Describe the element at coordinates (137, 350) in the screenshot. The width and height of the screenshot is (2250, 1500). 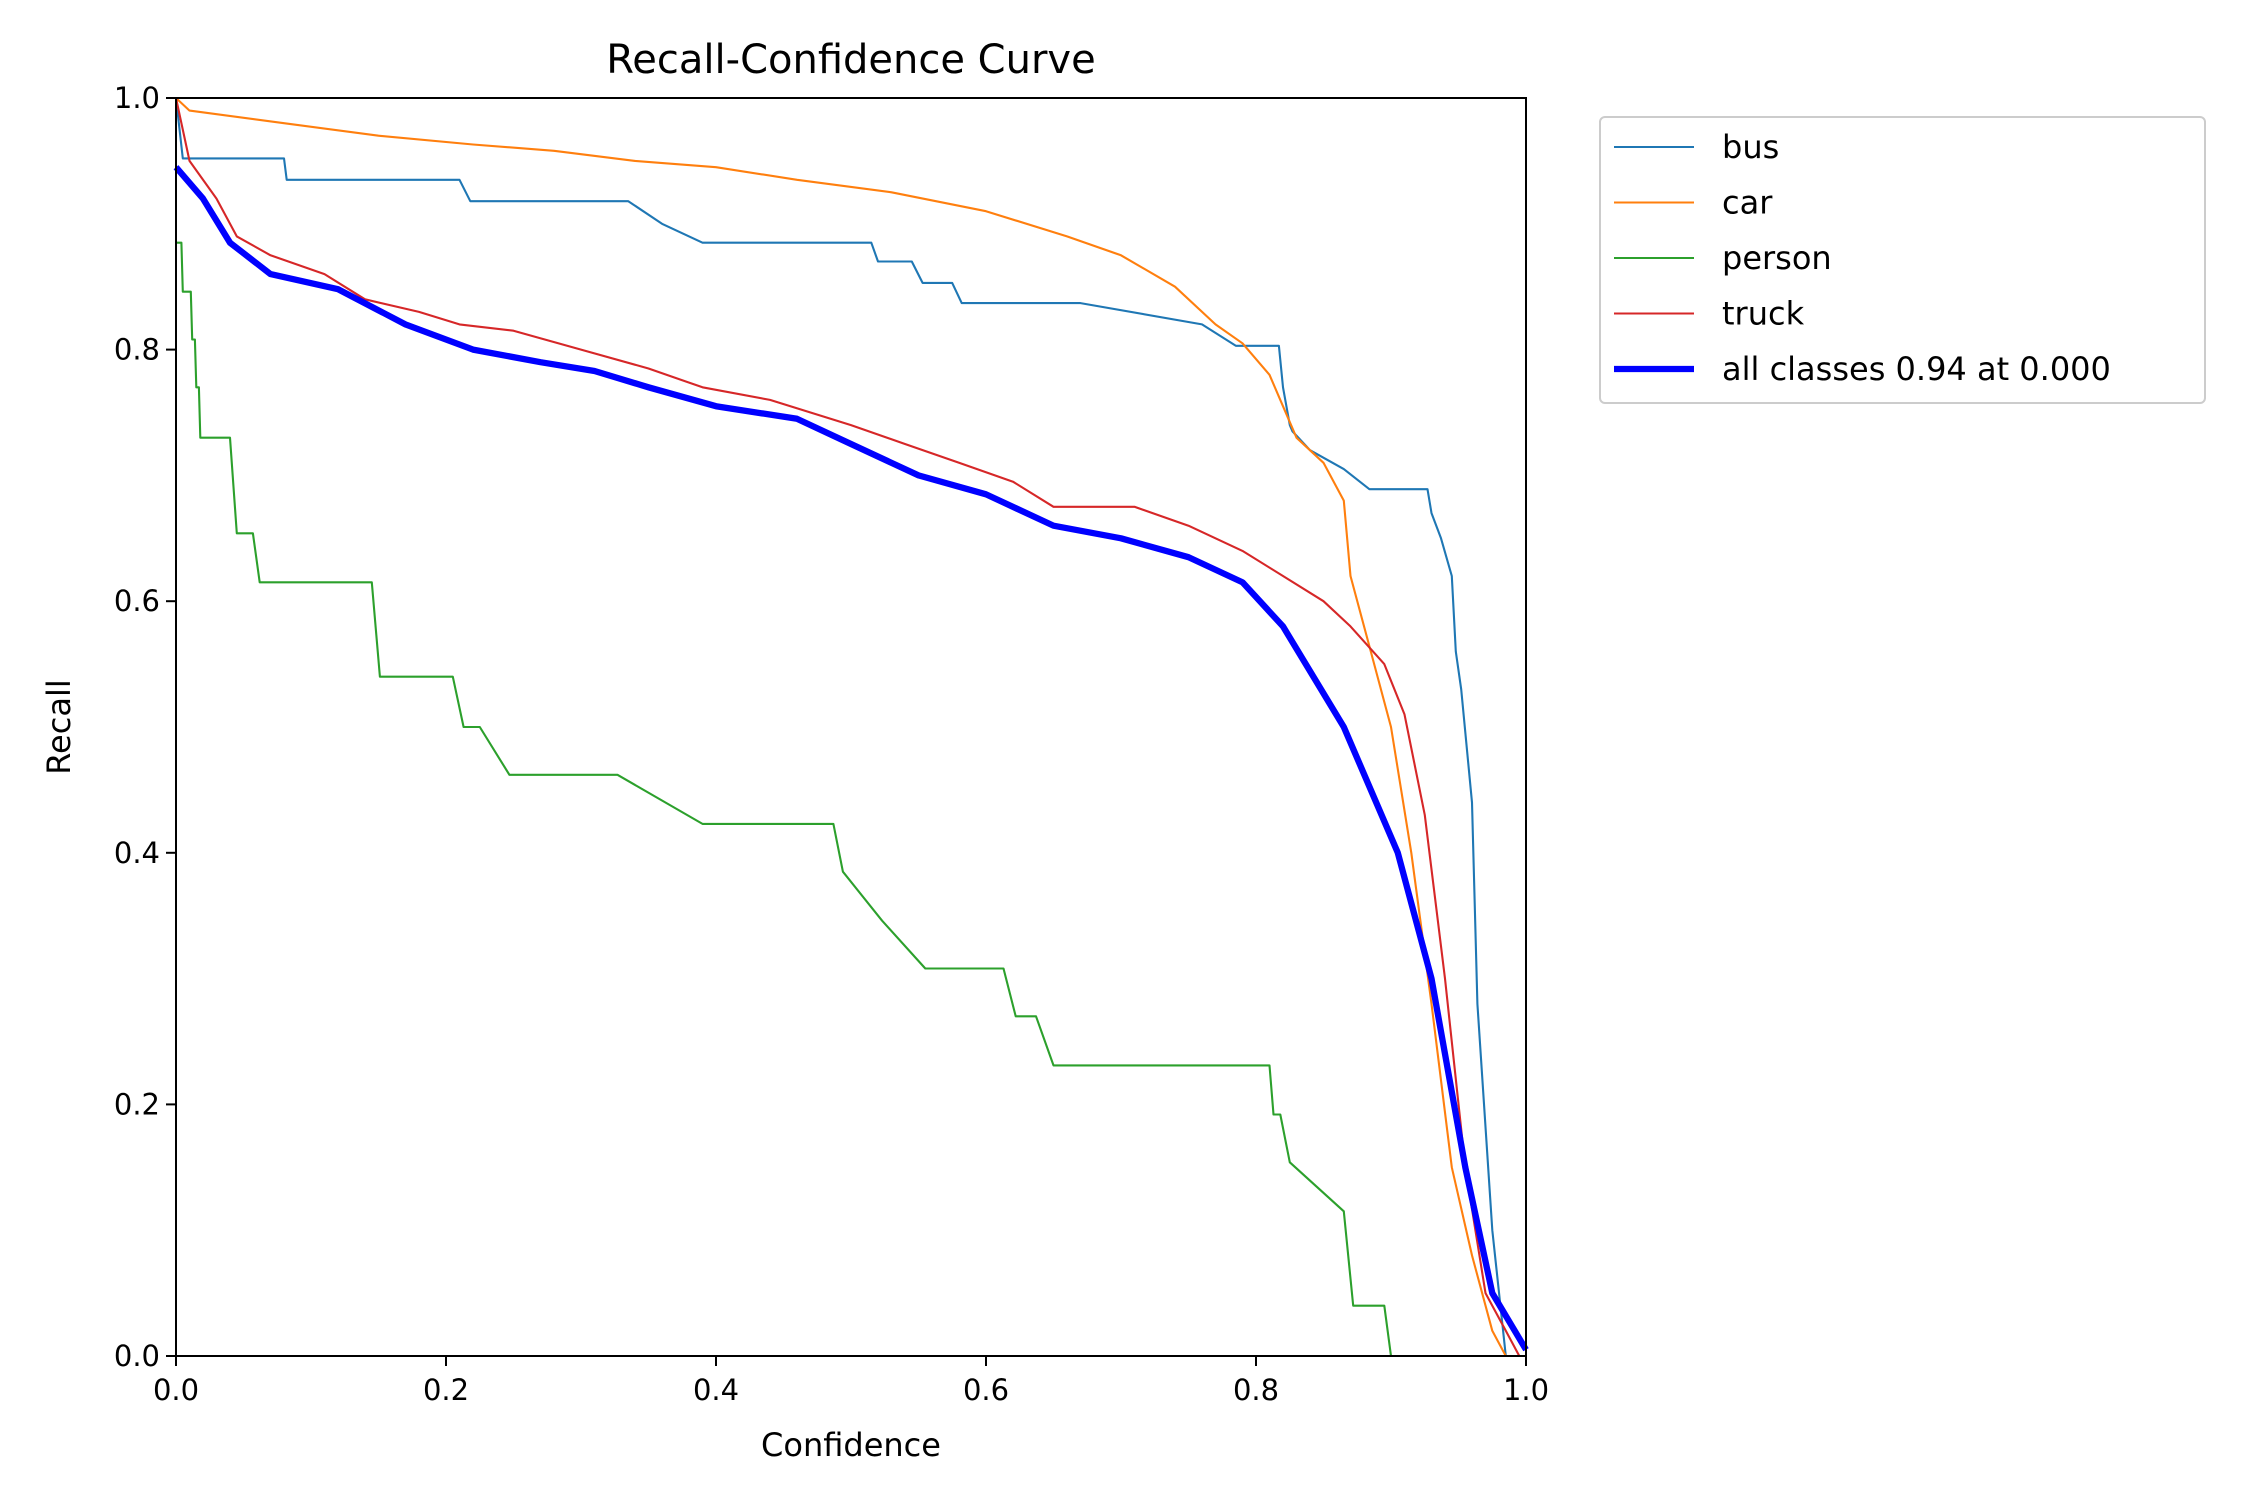
I see `y-tick-label: 0.8` at that location.